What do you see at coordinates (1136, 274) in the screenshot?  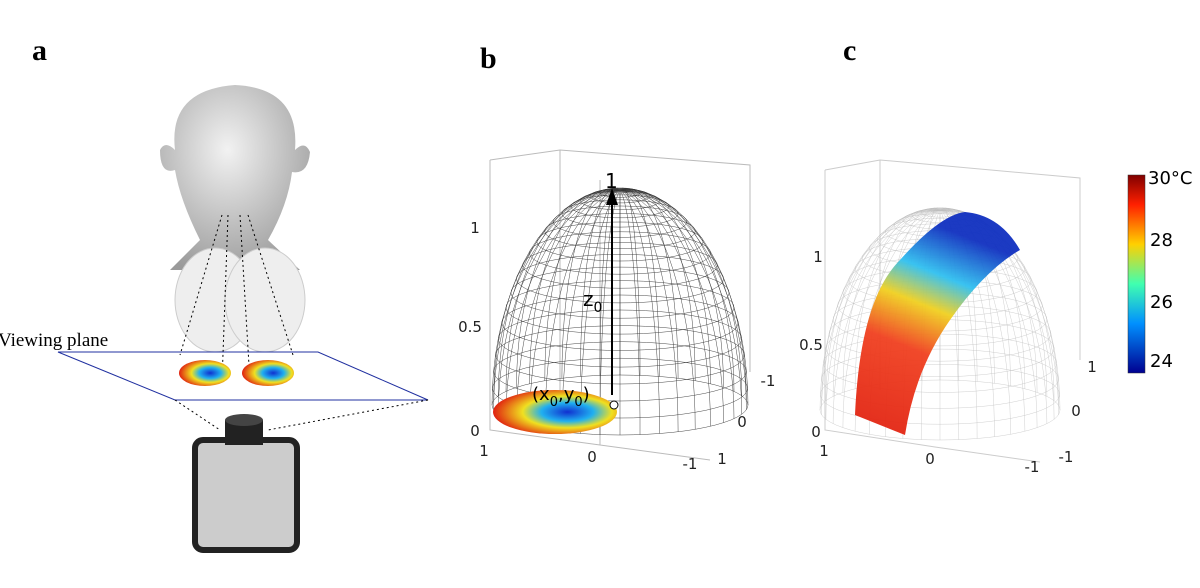 I see `colorbar` at bounding box center [1136, 274].